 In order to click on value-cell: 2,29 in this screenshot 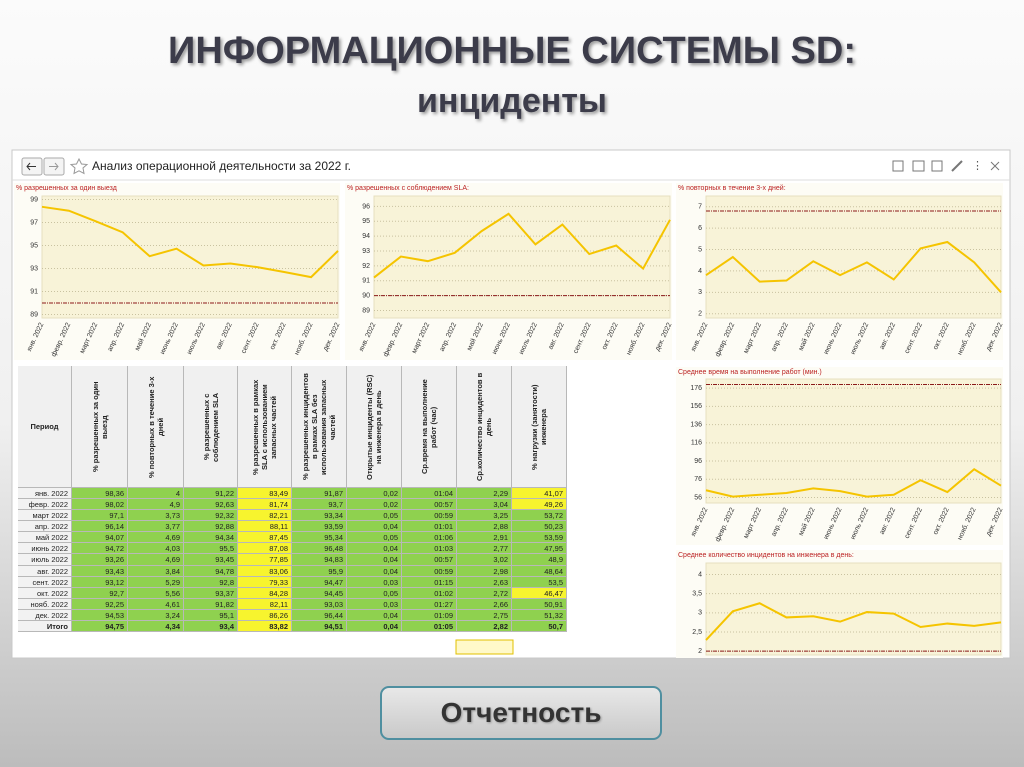, I will do `click(484, 494)`.